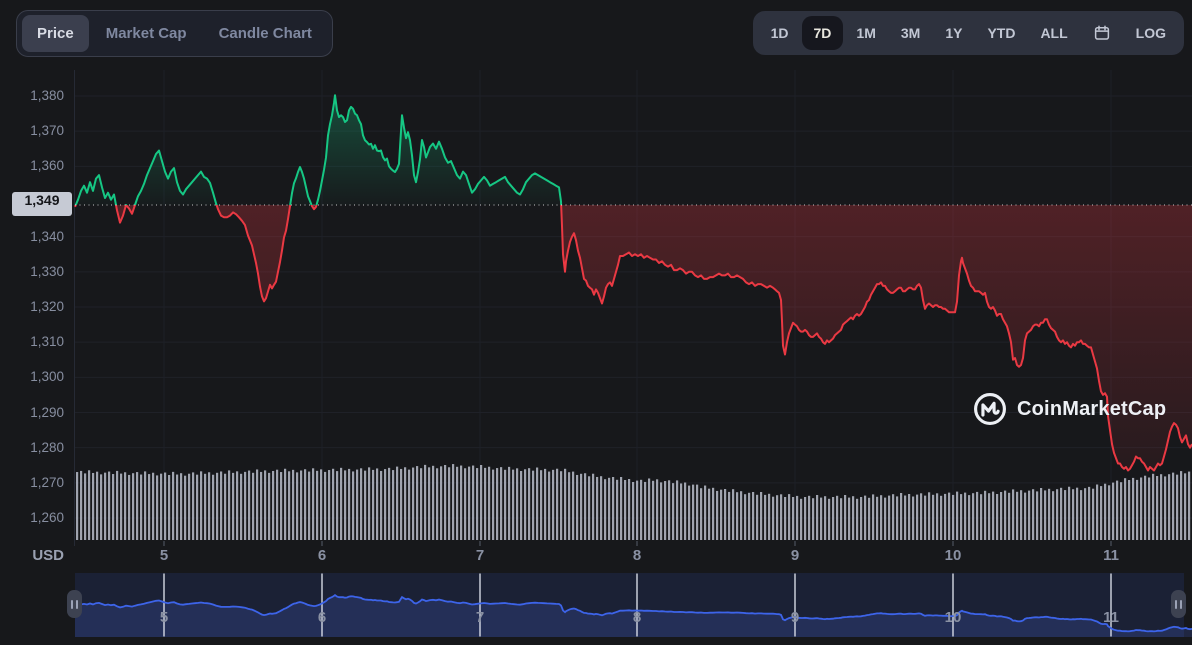  Describe the element at coordinates (47, 377) in the screenshot. I see `y-tick-label: 1,300` at that location.